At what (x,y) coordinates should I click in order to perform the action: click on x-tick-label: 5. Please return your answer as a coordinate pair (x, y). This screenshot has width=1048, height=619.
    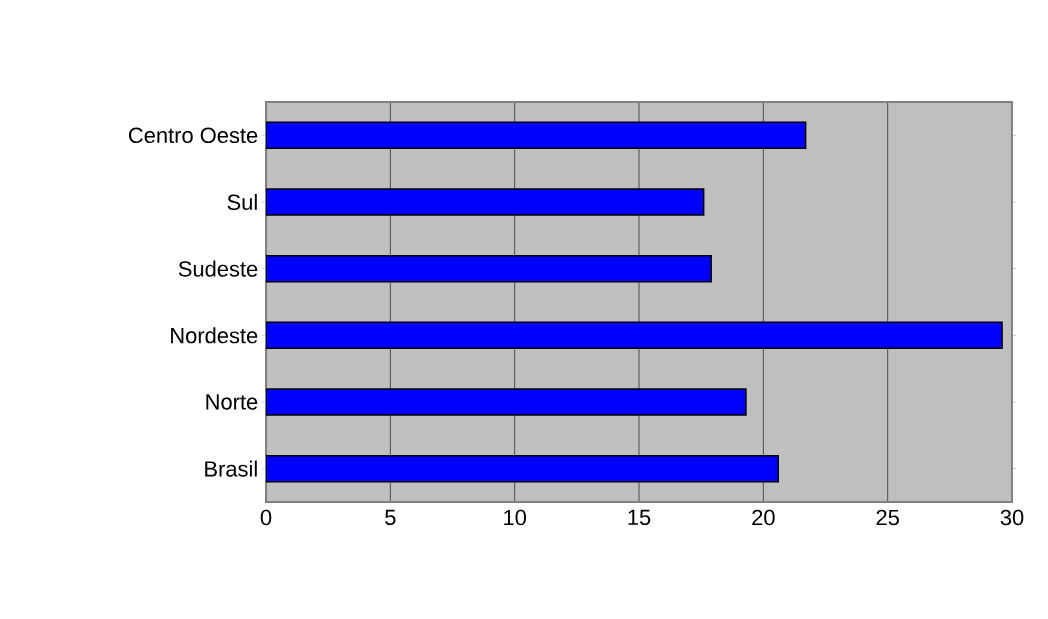
    Looking at the image, I should click on (390, 517).